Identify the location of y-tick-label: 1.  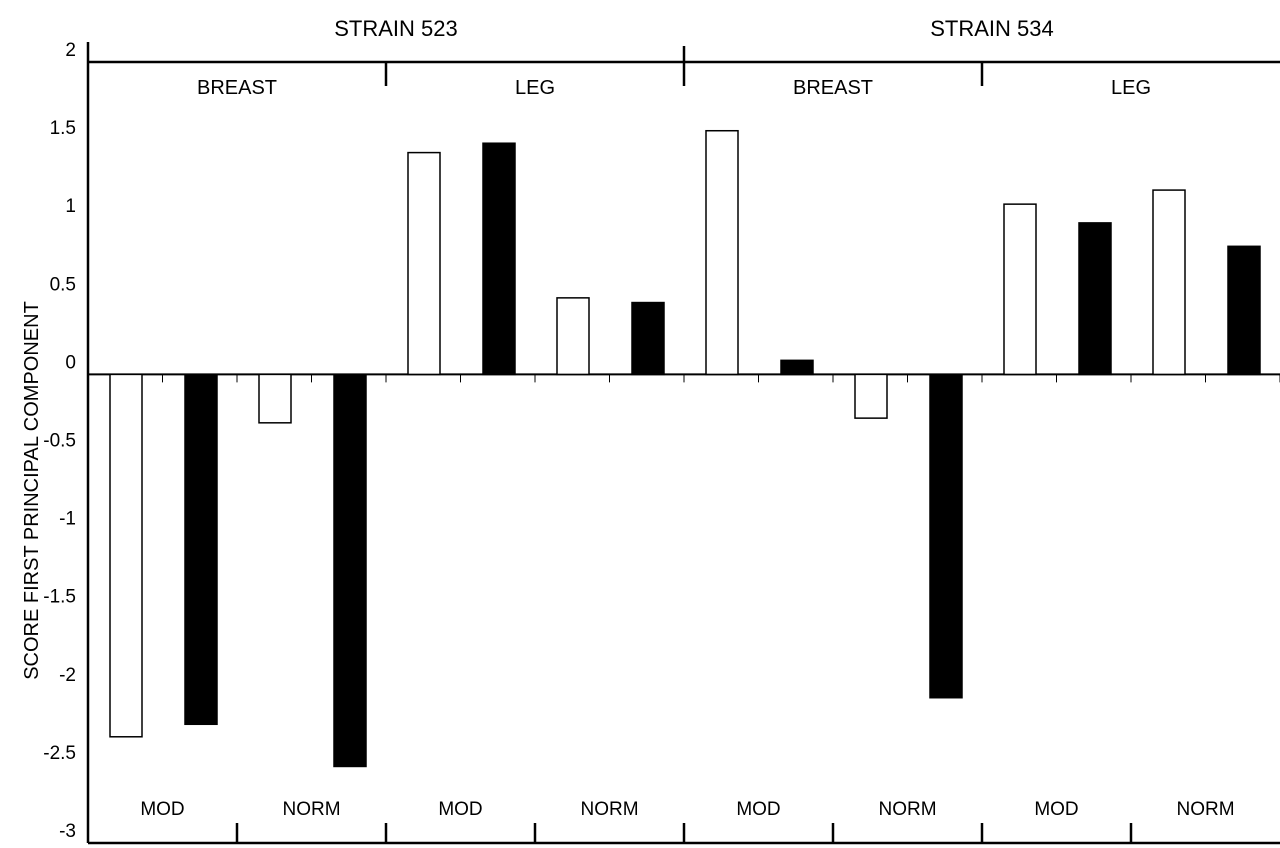
(70, 206).